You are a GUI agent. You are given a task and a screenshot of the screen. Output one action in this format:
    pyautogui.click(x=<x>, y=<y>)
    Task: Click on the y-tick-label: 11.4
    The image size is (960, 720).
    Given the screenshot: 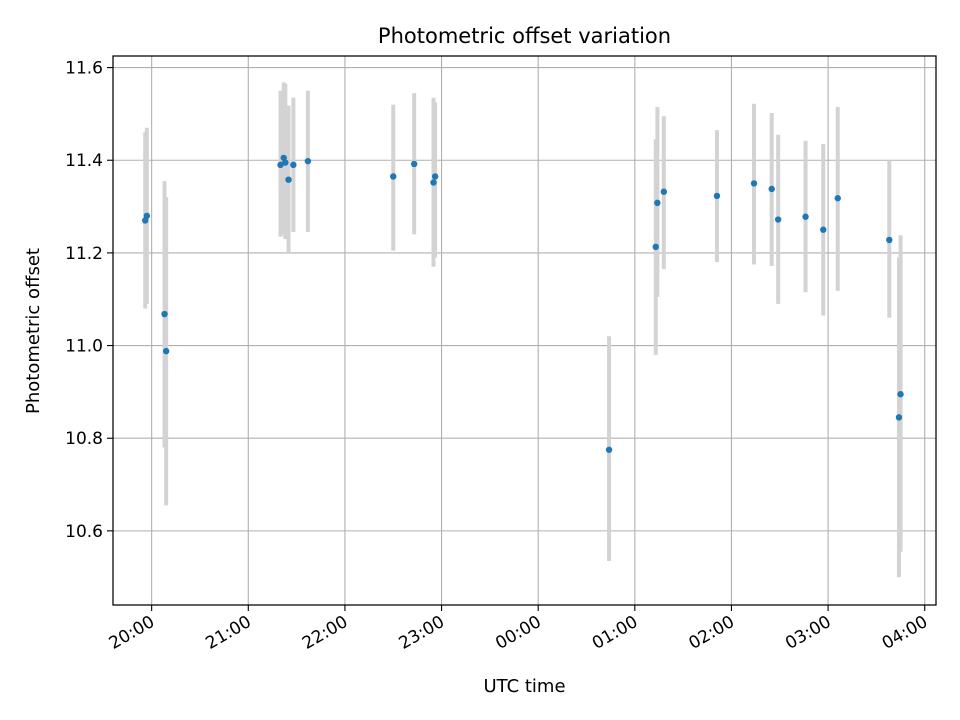 What is the action you would take?
    pyautogui.click(x=84, y=161)
    